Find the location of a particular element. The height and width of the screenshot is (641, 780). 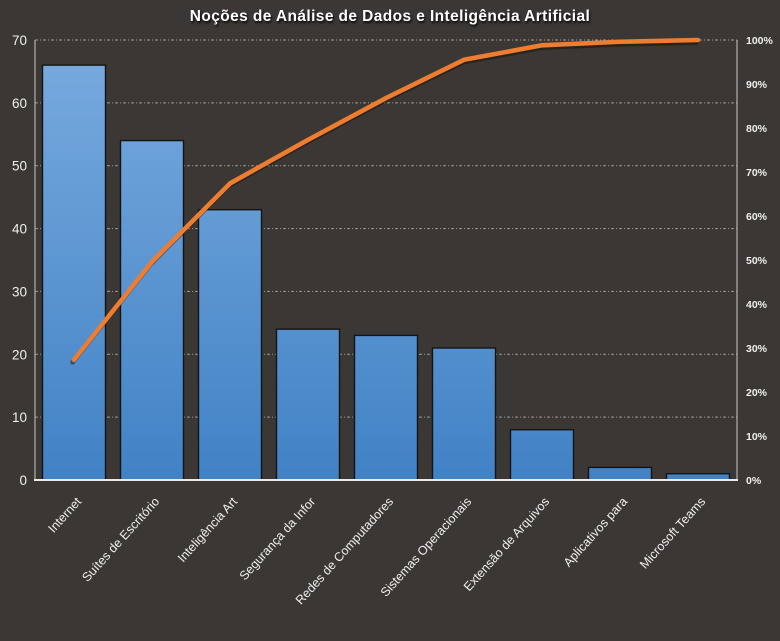

right-axis-tick-label: 80% is located at coordinates (757, 129).